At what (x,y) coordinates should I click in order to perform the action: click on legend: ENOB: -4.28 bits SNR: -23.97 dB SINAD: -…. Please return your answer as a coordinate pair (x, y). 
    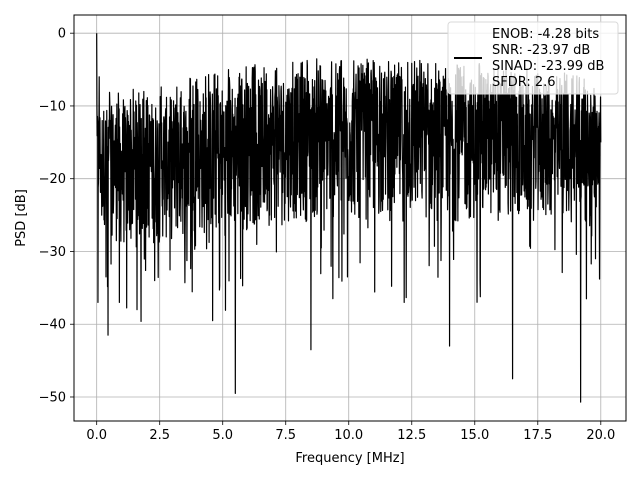
    Looking at the image, I should click on (533, 58).